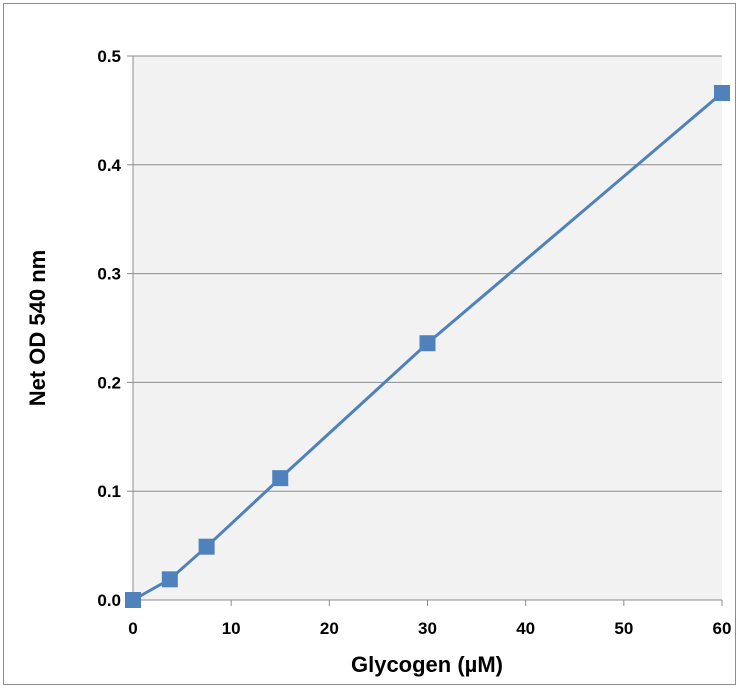 The image size is (741, 689). What do you see at coordinates (329, 628) in the screenshot?
I see `x-tick-label: 20` at bounding box center [329, 628].